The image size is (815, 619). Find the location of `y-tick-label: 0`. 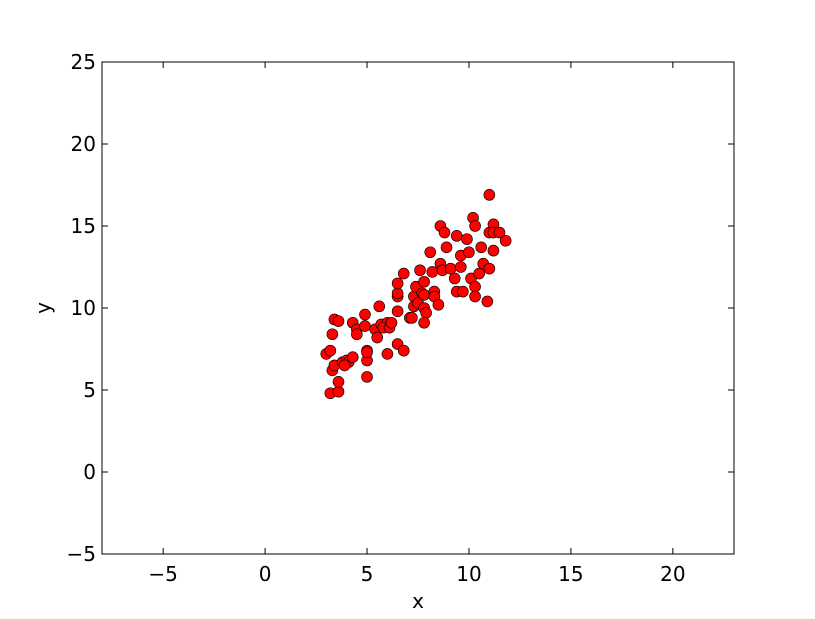

y-tick-label: 0 is located at coordinates (89, 472).